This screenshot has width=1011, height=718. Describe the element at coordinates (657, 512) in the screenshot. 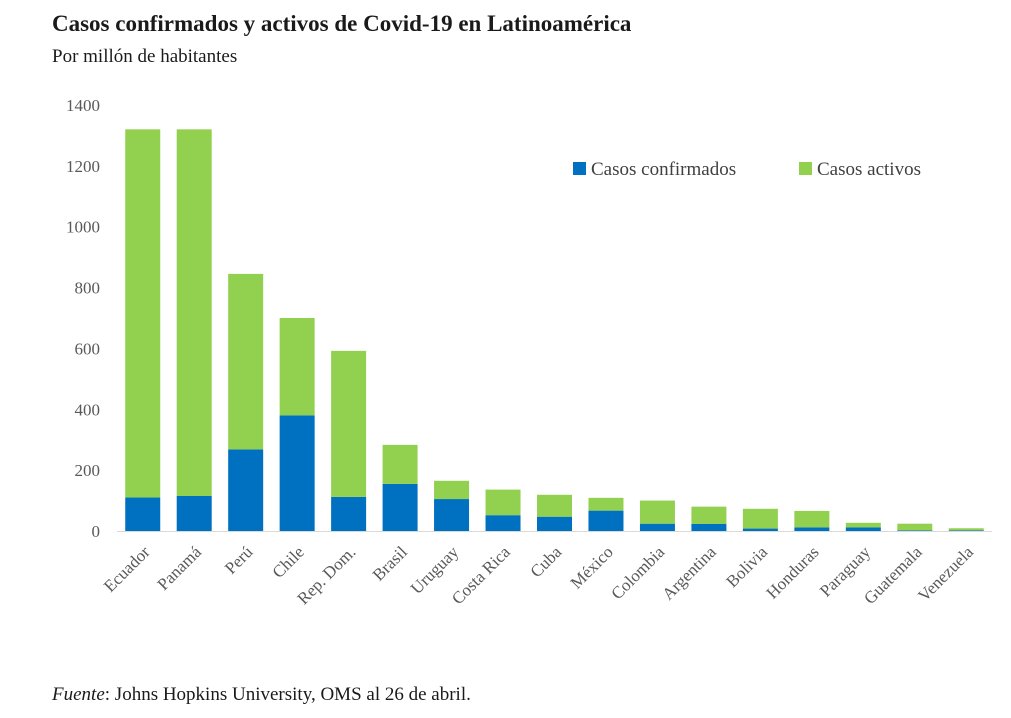

I see `bar-colombia-activos` at that location.